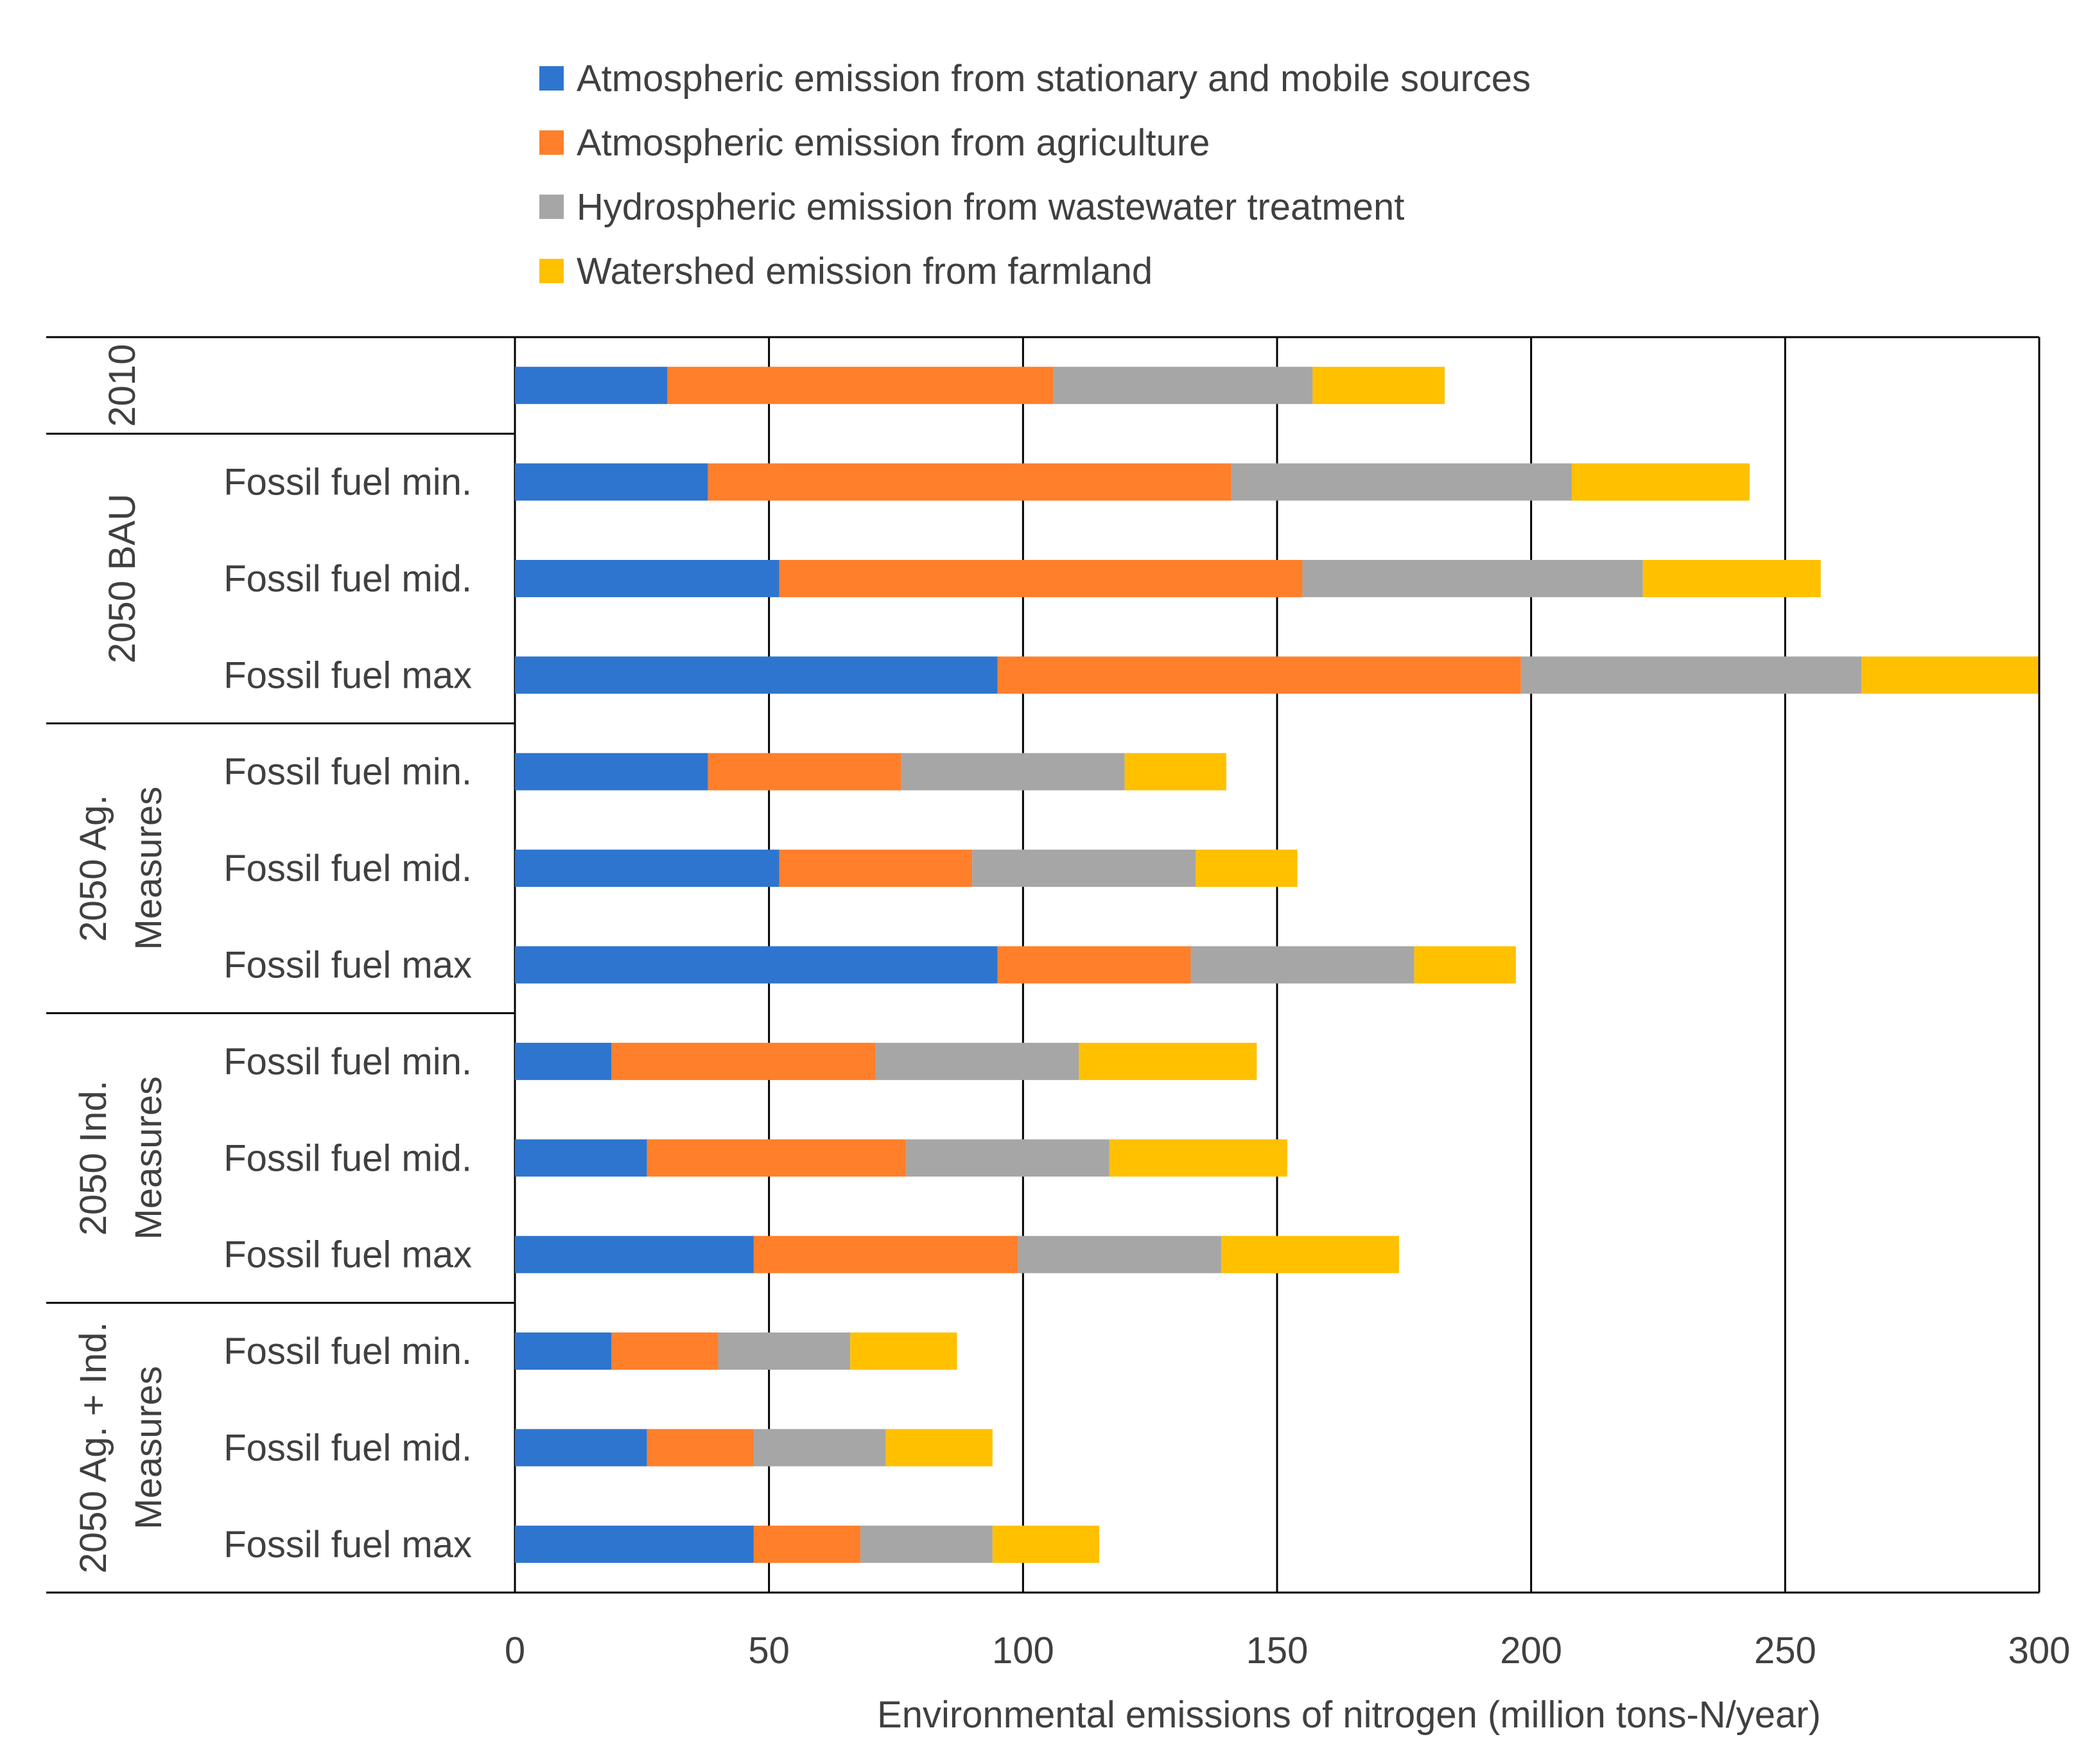 This screenshot has width=2097, height=1764. I want to click on legend-swatch-wastewater, so click(551, 207).